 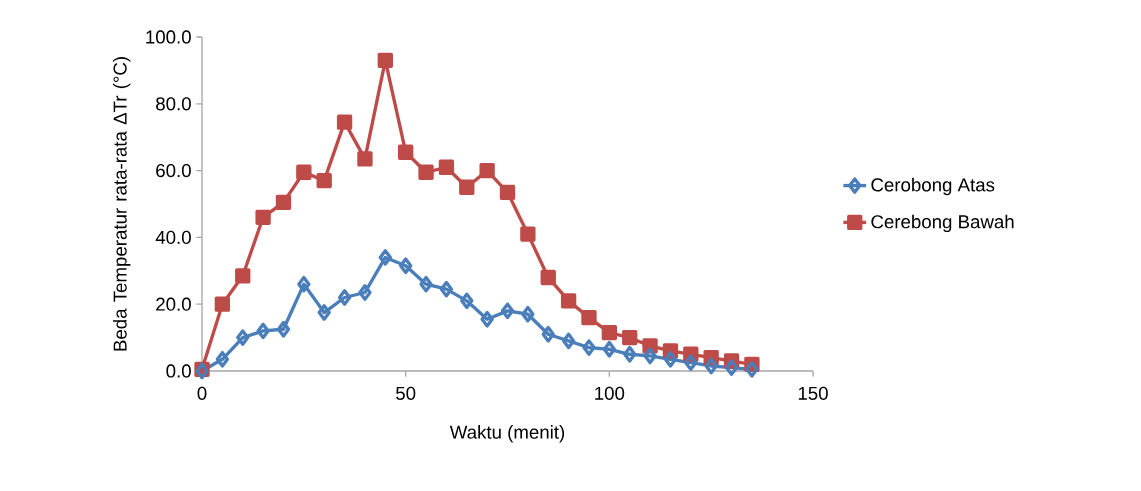 What do you see at coordinates (942, 223) in the screenshot?
I see `legend-label: Cerebong Bawah` at bounding box center [942, 223].